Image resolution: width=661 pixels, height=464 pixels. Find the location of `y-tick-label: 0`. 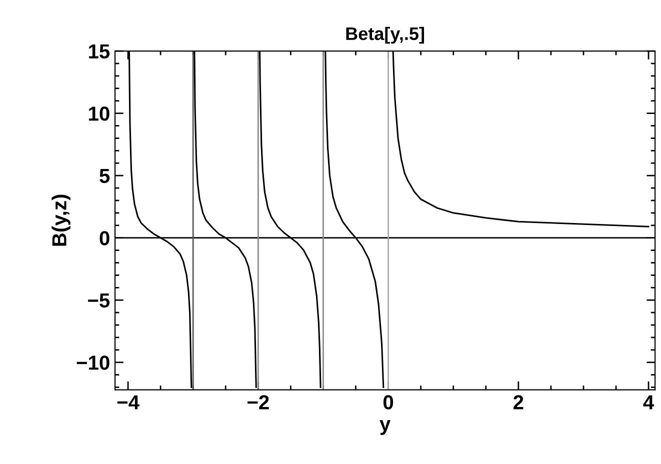

y-tick-label: 0 is located at coordinates (105, 238).